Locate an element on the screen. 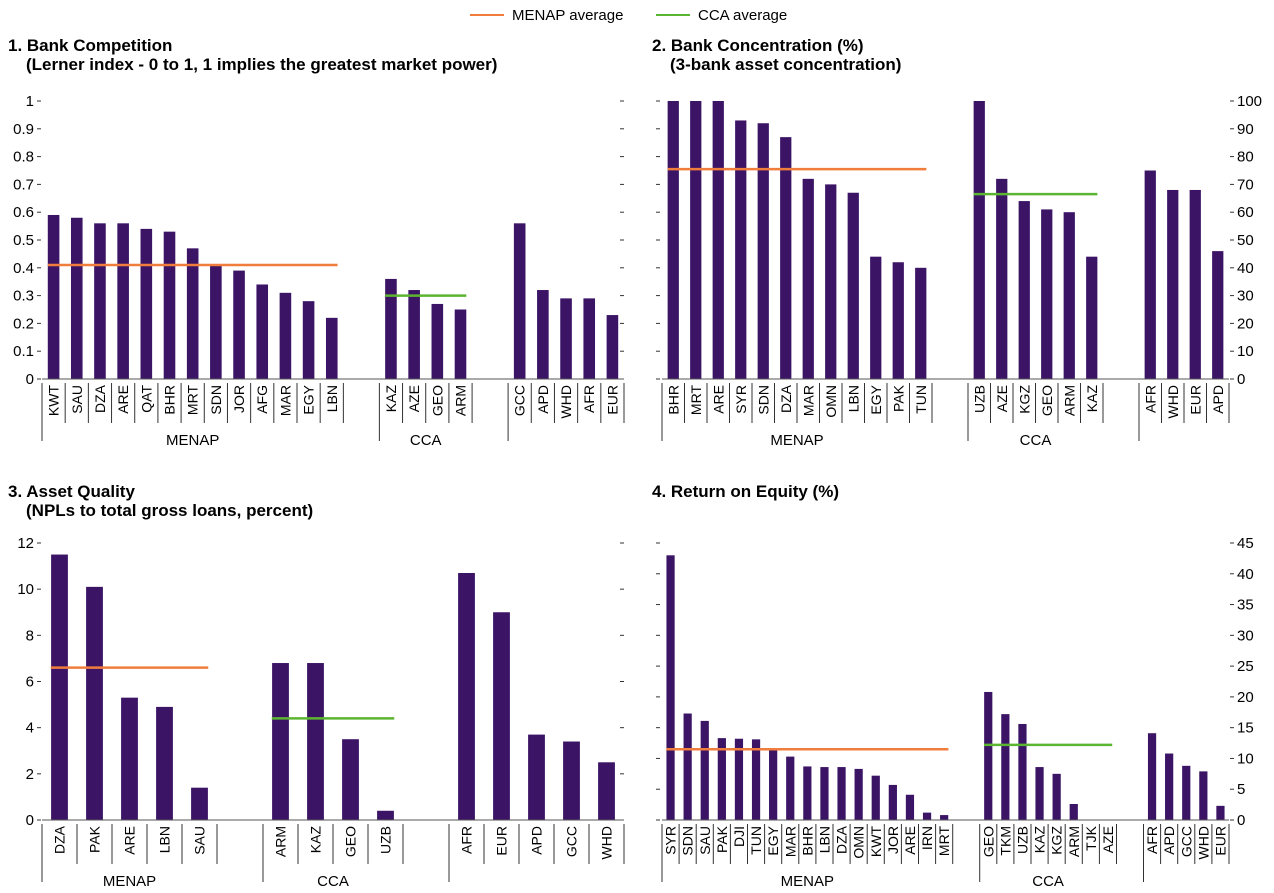  bar-uzb is located at coordinates (385, 815).